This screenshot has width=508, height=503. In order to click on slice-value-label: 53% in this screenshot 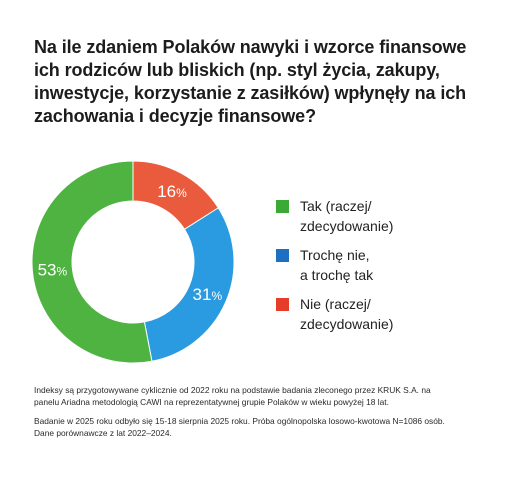, I will do `click(53, 270)`.